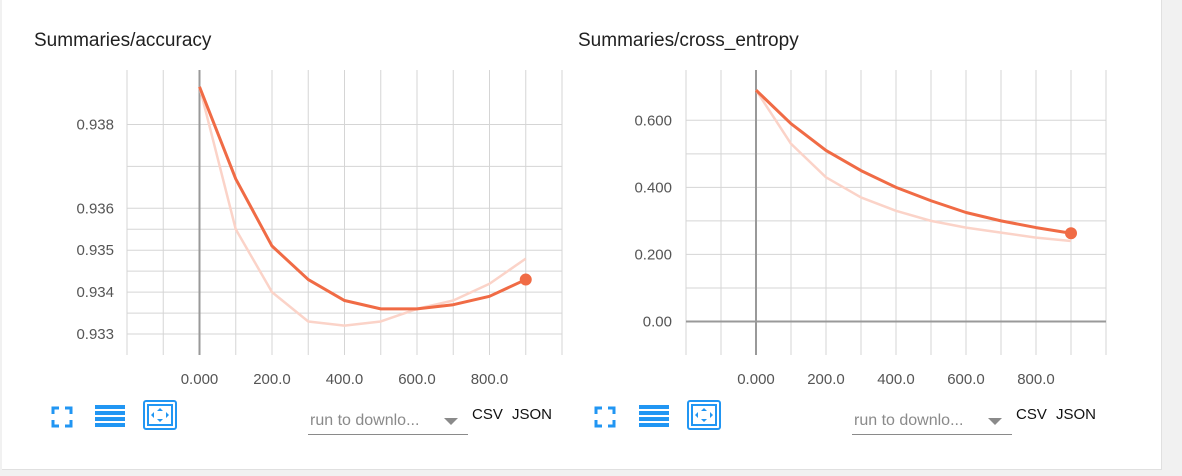 This screenshot has width=1182, height=476. I want to click on chart-title: Summaries/cross_entropy, so click(688, 40).